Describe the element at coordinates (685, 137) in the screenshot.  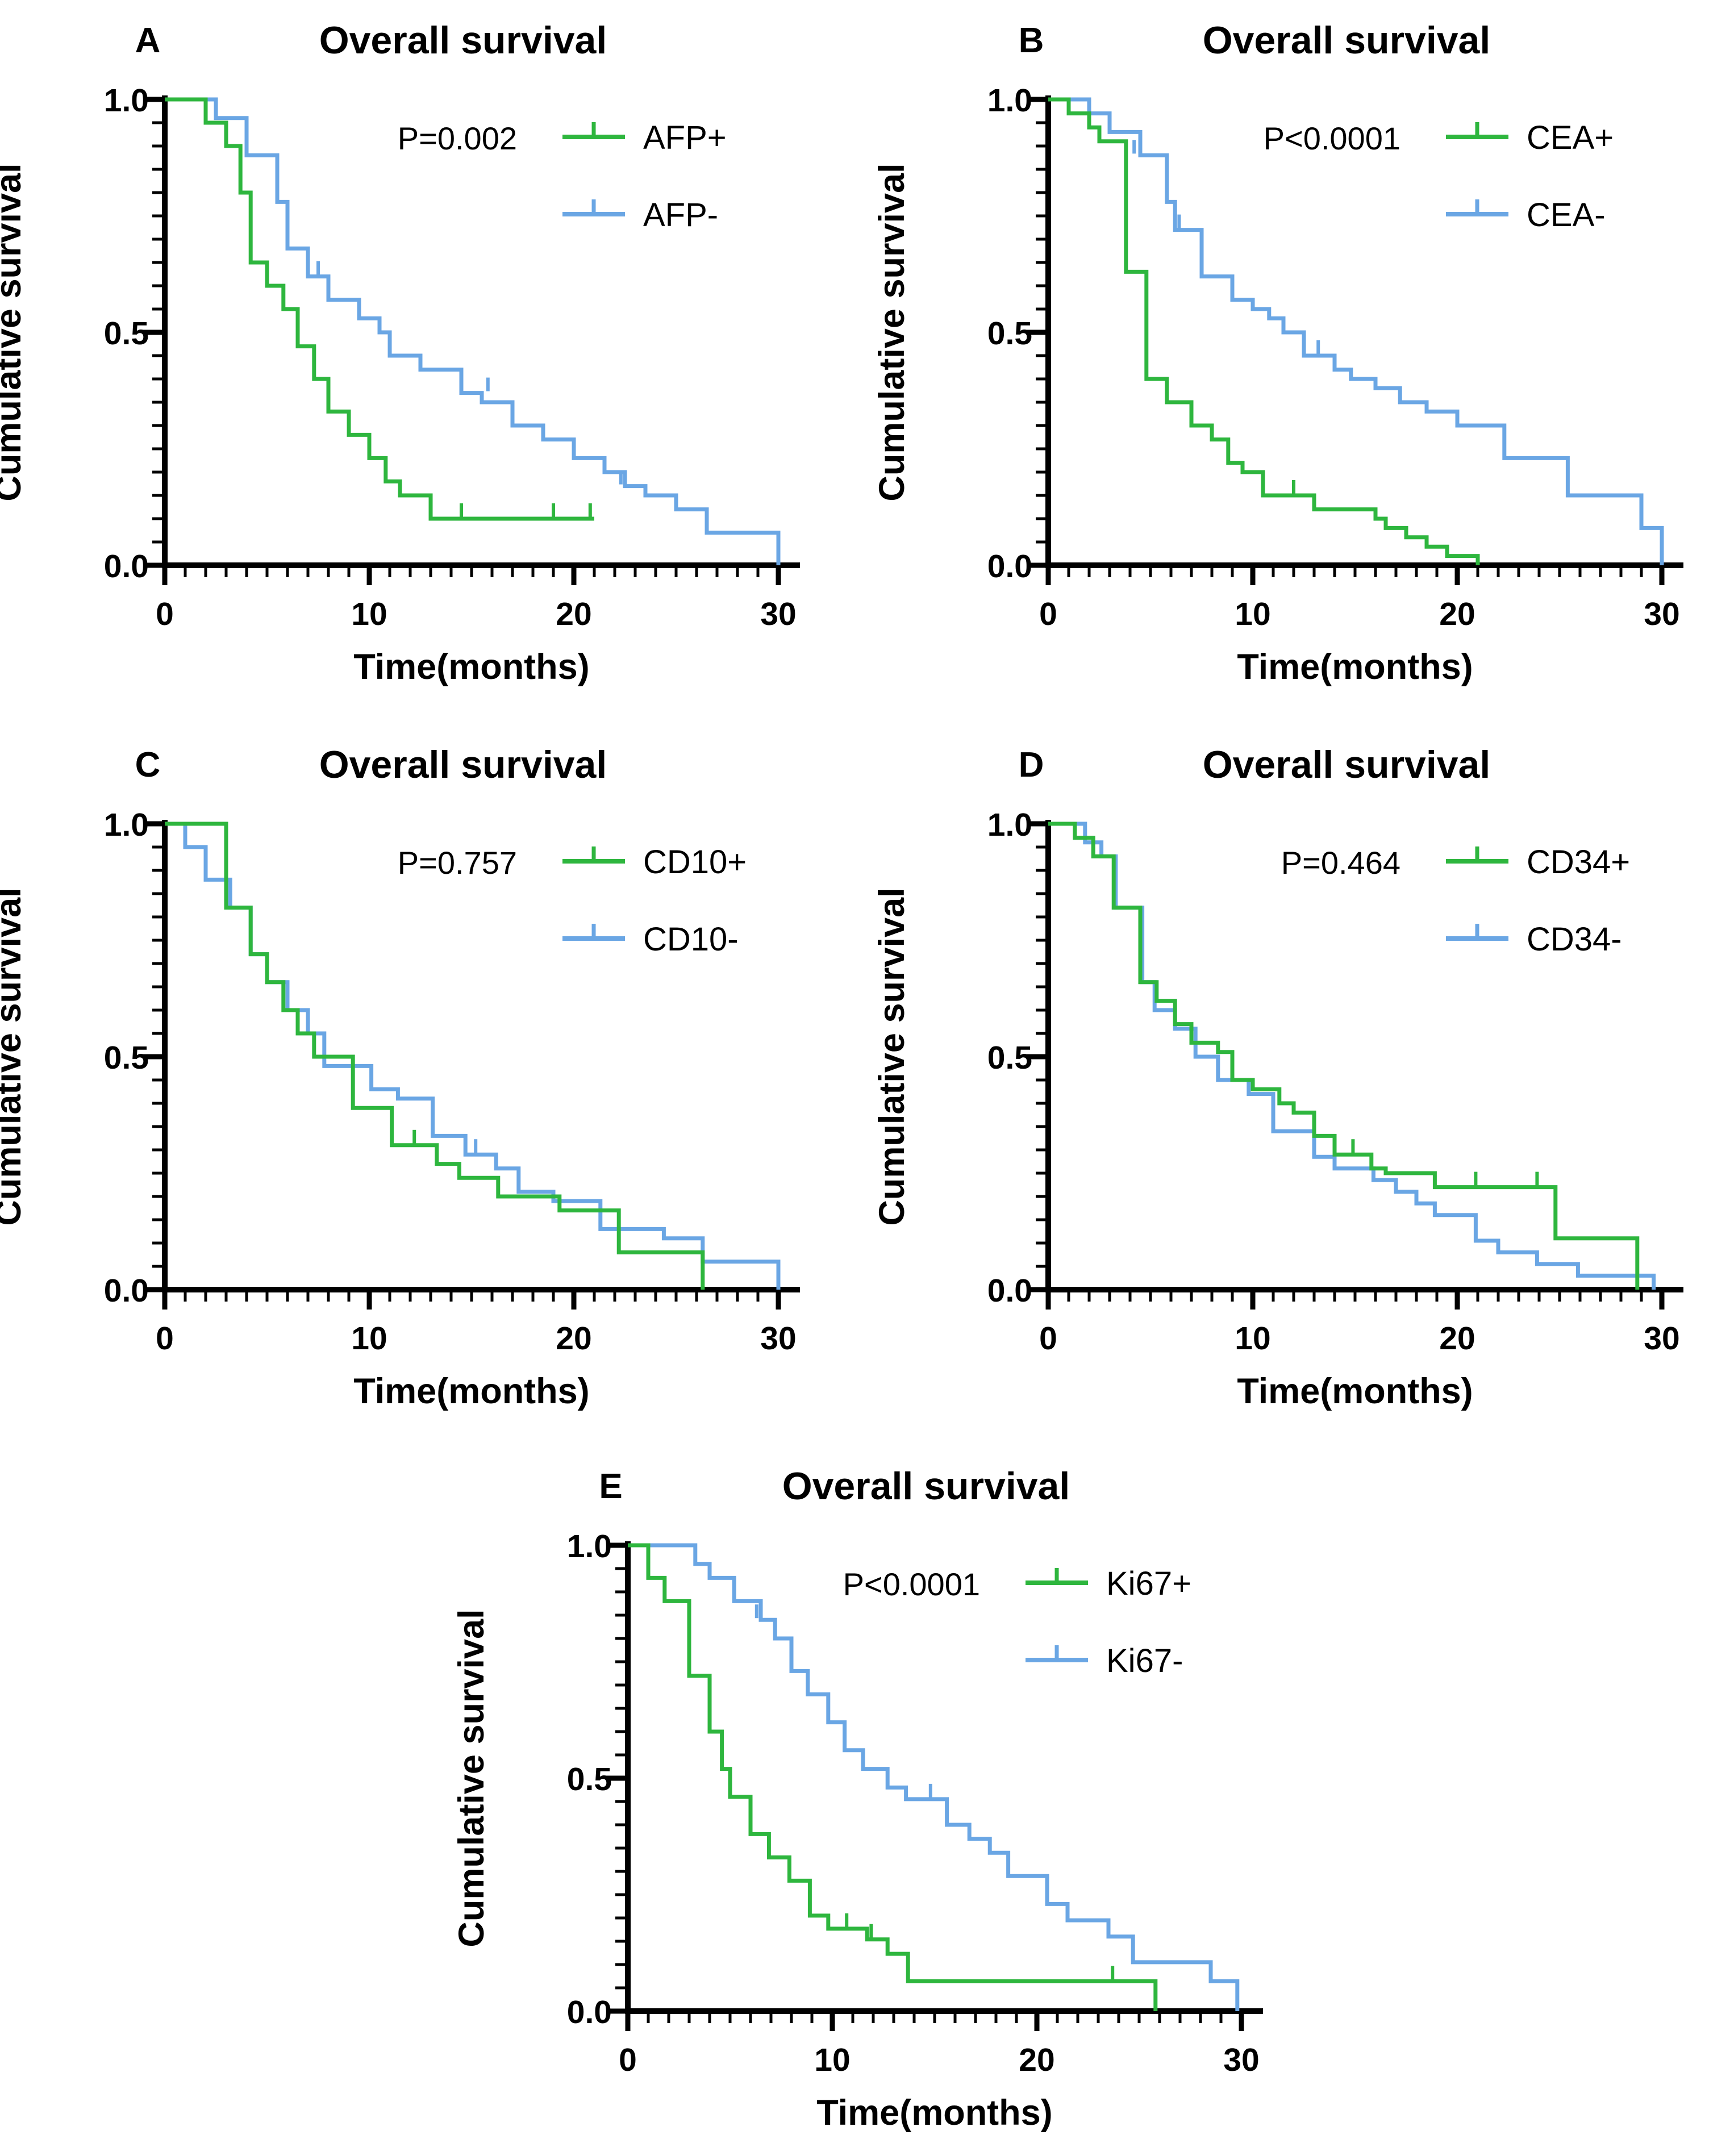
I see `legend-label-positive: AFP+` at that location.